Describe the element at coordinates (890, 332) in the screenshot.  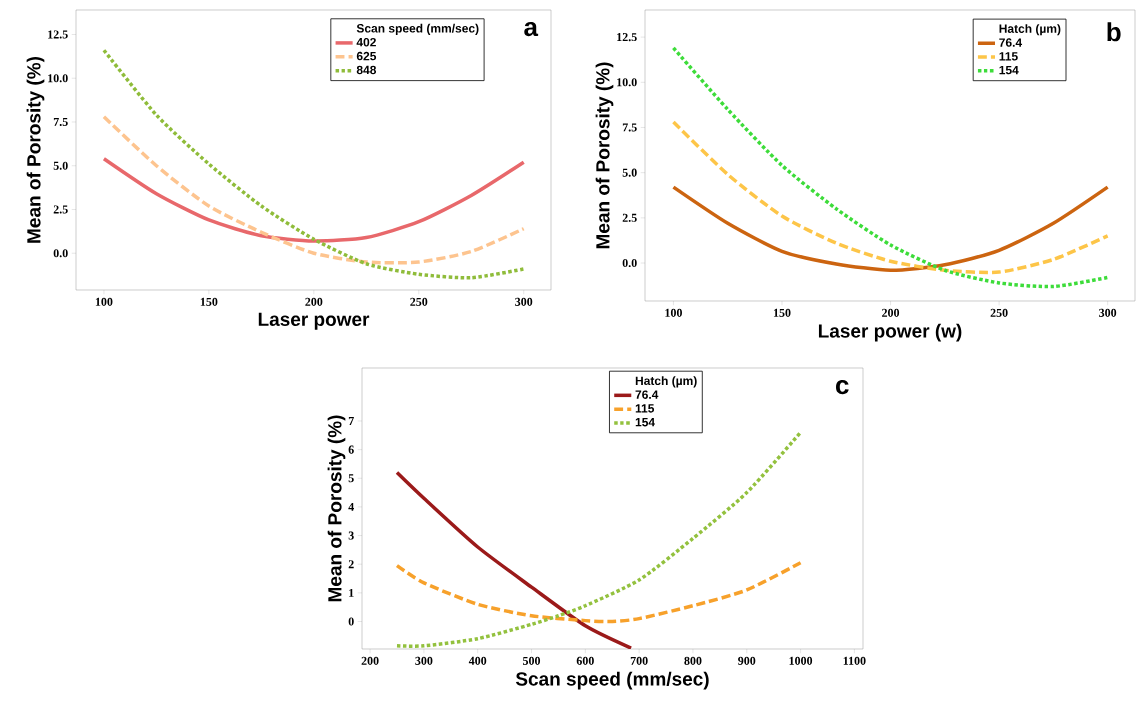
I see `x-axis-title: Laser power (w)` at that location.